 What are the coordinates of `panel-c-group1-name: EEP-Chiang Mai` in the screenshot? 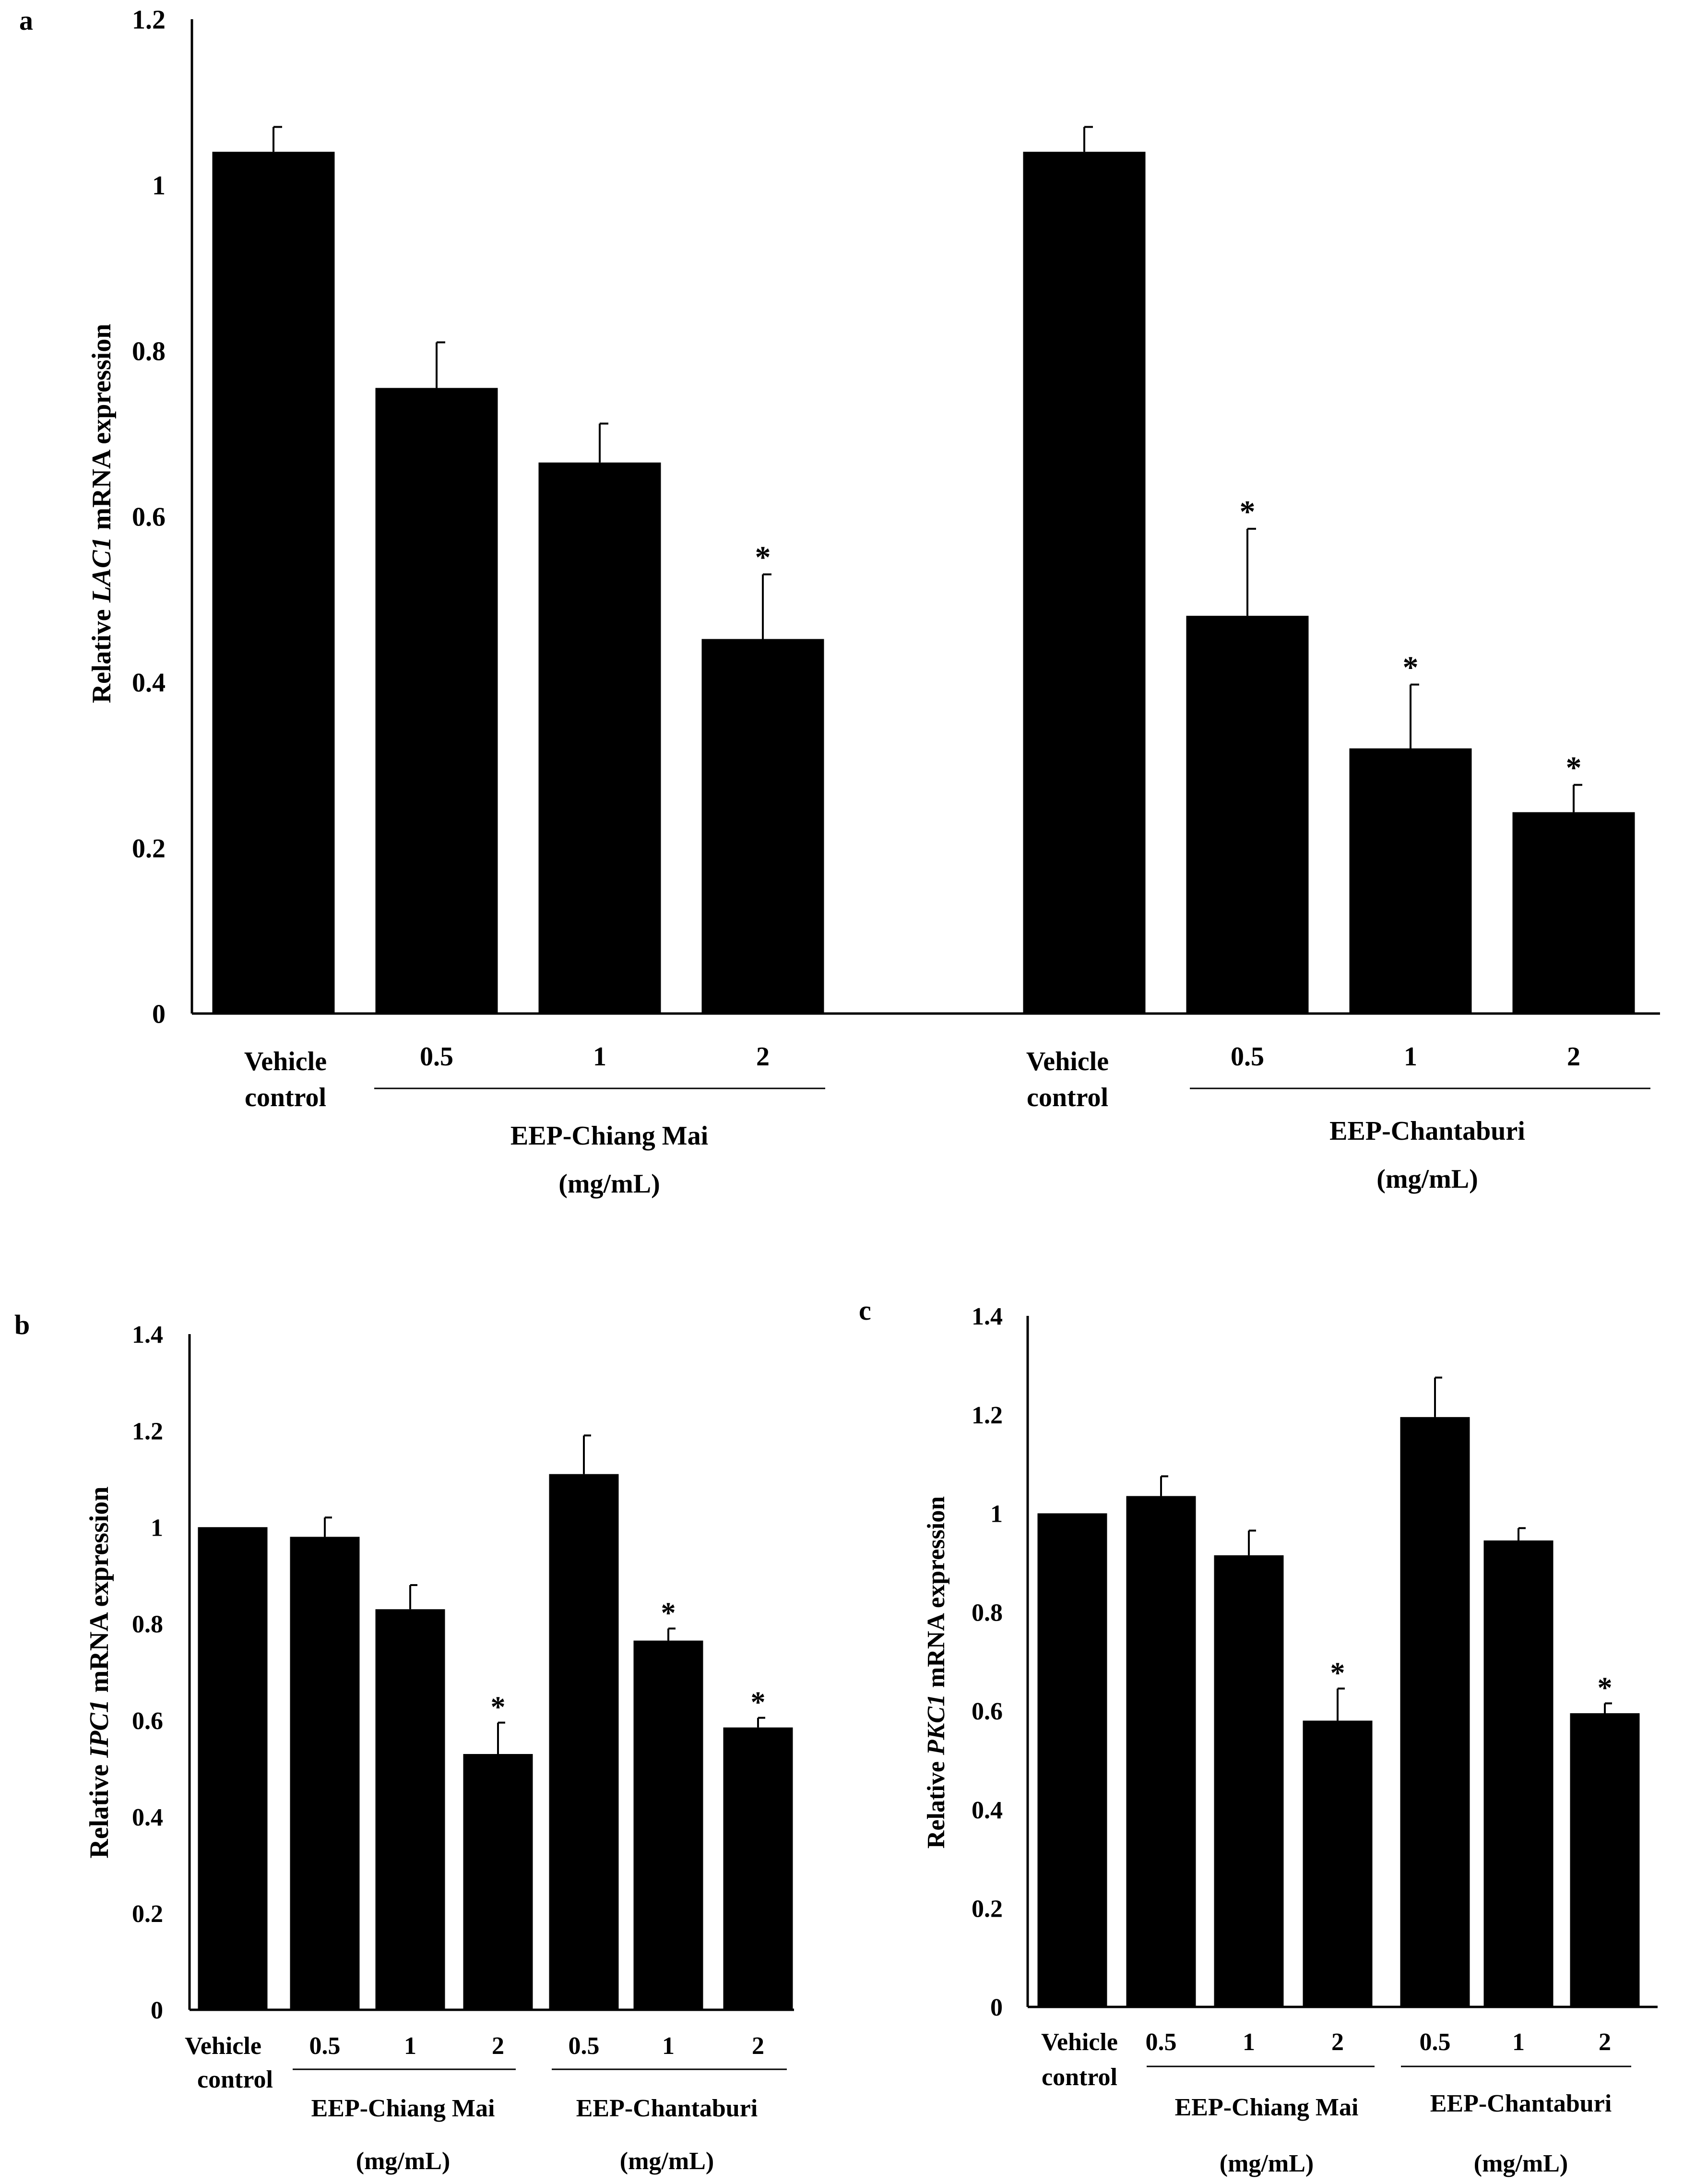 It's located at (1267, 2107).